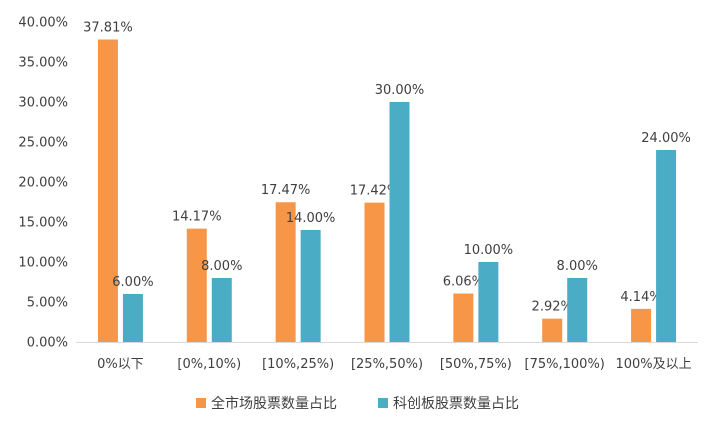  Describe the element at coordinates (565, 364) in the screenshot. I see `x-category-label: [75%,100%)` at that location.